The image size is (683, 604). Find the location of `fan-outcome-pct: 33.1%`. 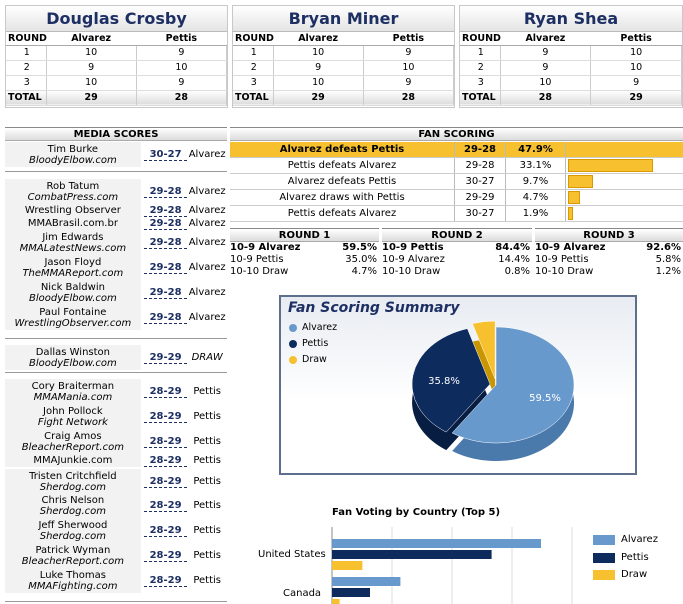

fan-outcome-pct: 33.1% is located at coordinates (536, 165).